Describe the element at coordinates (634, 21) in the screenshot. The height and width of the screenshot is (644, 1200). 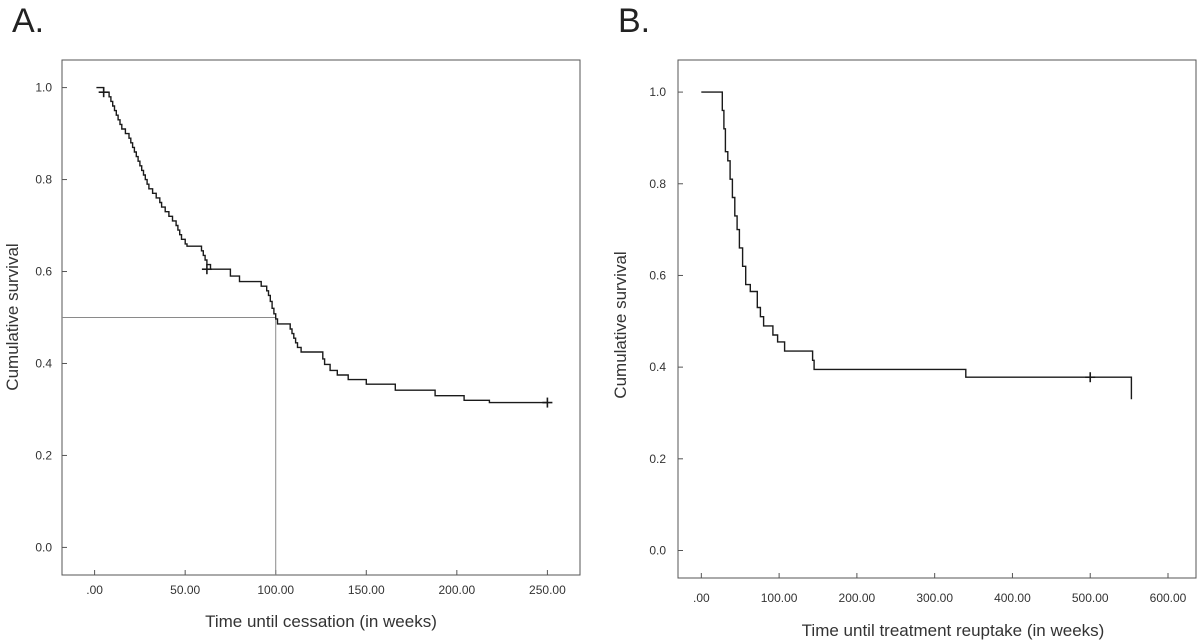
I see `panel-b-letter: B.` at that location.